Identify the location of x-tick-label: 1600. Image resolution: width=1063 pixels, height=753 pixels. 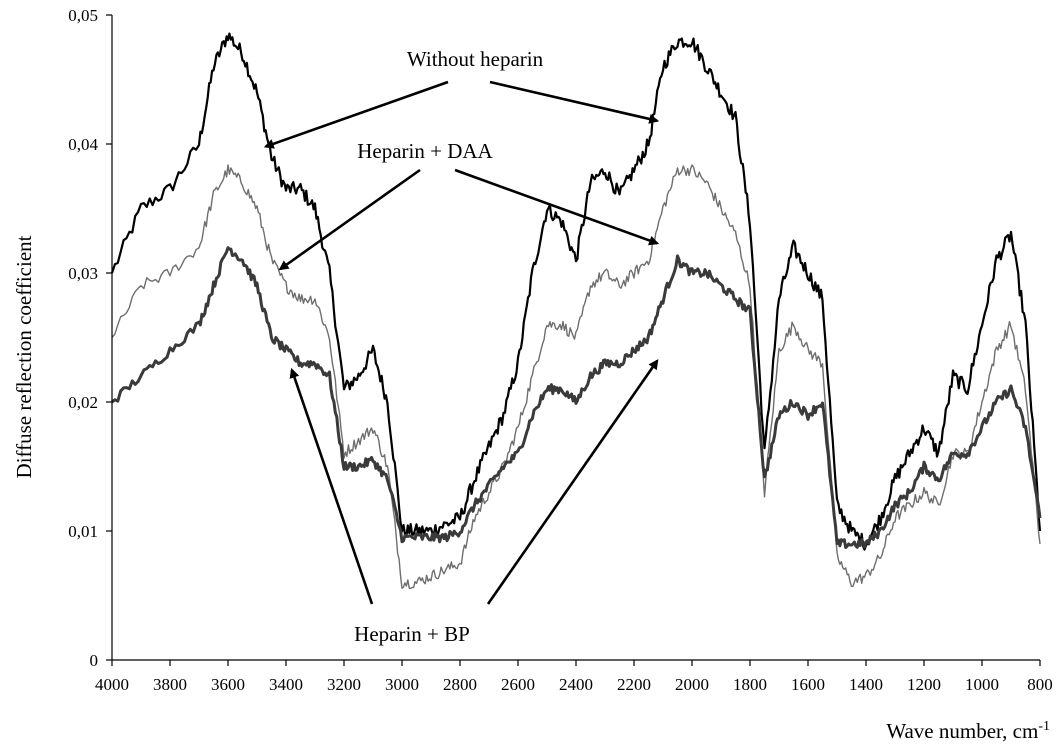
(808, 684).